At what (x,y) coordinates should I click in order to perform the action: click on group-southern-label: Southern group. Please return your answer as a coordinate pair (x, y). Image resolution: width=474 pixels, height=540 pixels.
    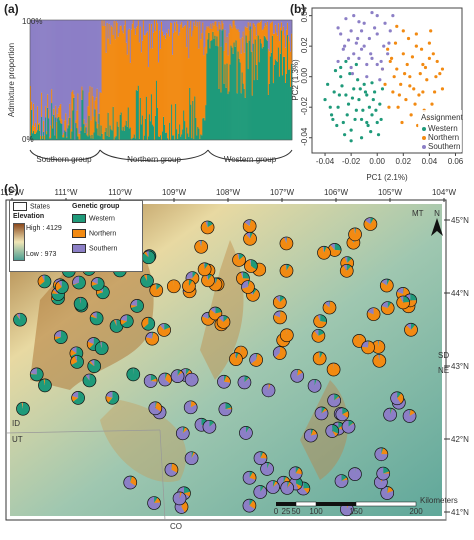
    Looking at the image, I should click on (64, 159).